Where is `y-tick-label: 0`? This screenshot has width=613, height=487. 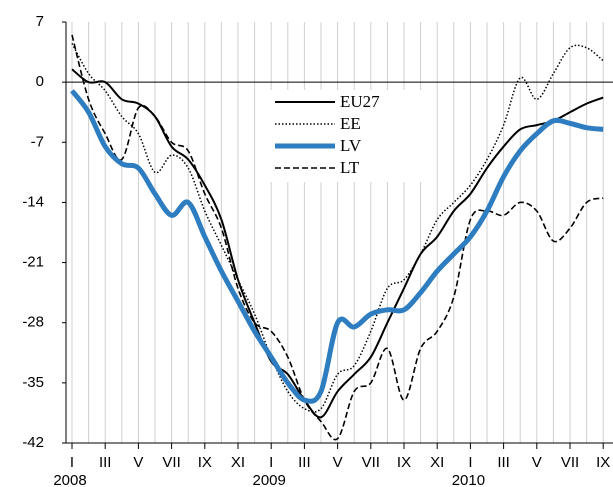 y-tick-label: 0 is located at coordinates (40, 81).